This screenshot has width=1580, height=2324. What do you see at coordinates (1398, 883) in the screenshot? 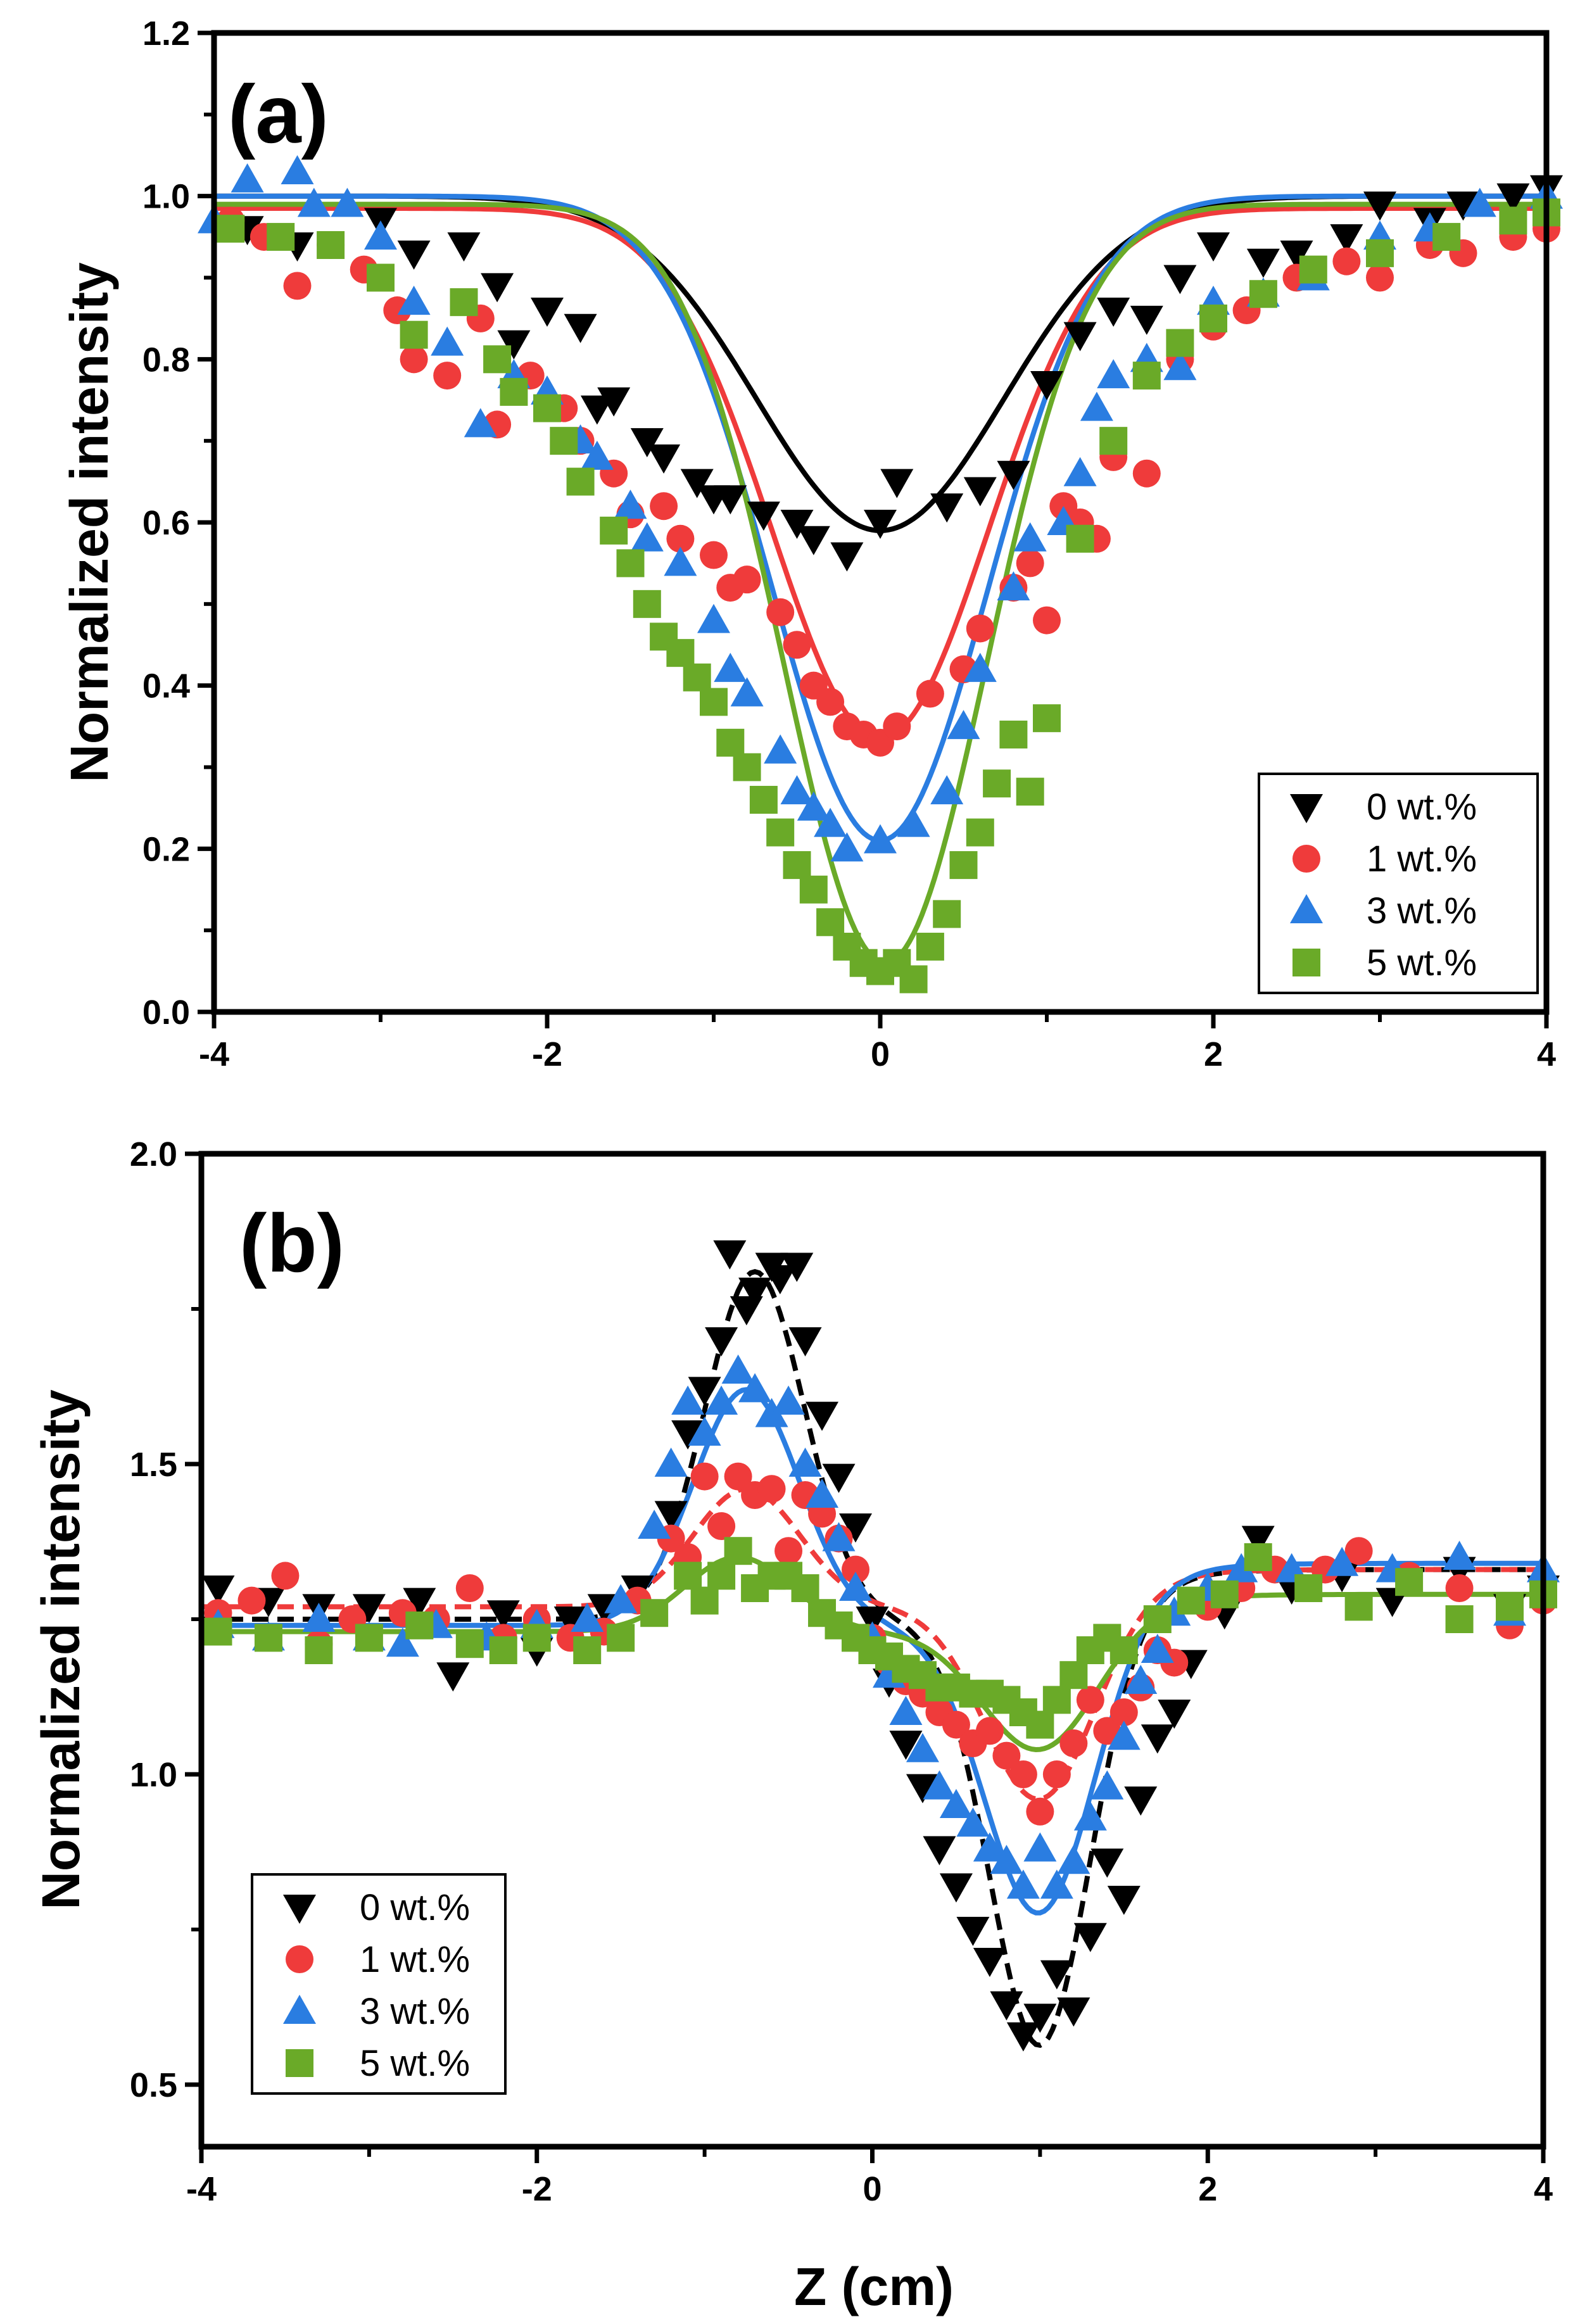
I see `panel-a-legend: 0 wt.% 1 wt.% 3 wt.% 5 wt.%` at bounding box center [1398, 883].